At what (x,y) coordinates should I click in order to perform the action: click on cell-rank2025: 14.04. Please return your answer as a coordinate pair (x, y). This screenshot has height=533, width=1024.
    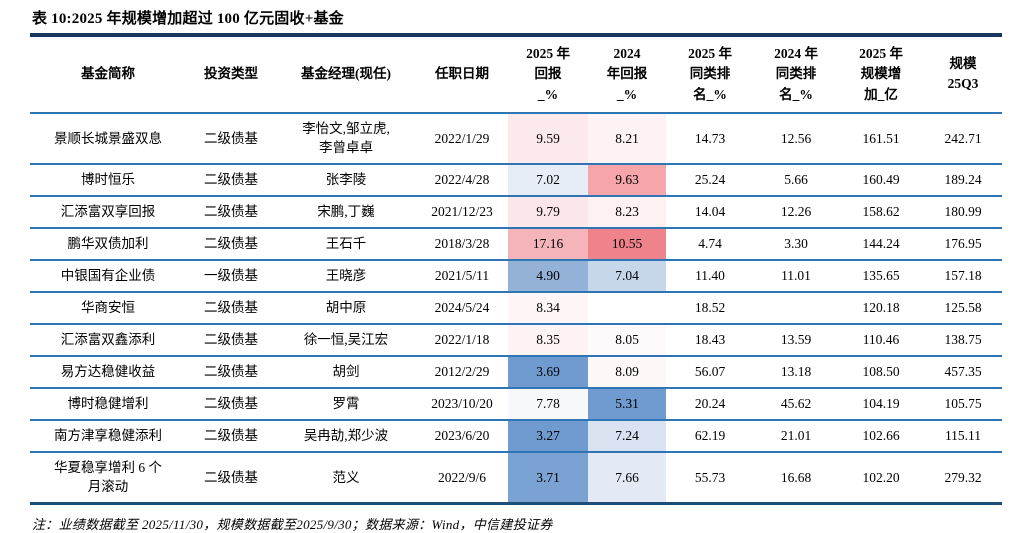
    Looking at the image, I should click on (710, 212).